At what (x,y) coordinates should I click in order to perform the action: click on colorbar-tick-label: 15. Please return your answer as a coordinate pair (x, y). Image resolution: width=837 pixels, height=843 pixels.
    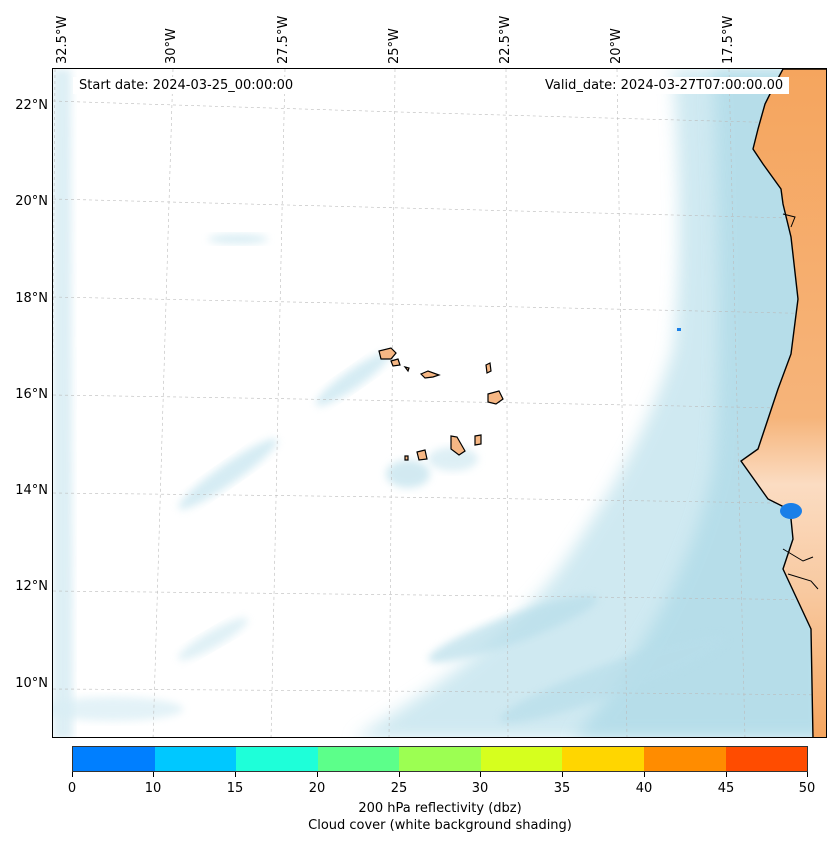
    Looking at the image, I should click on (235, 788).